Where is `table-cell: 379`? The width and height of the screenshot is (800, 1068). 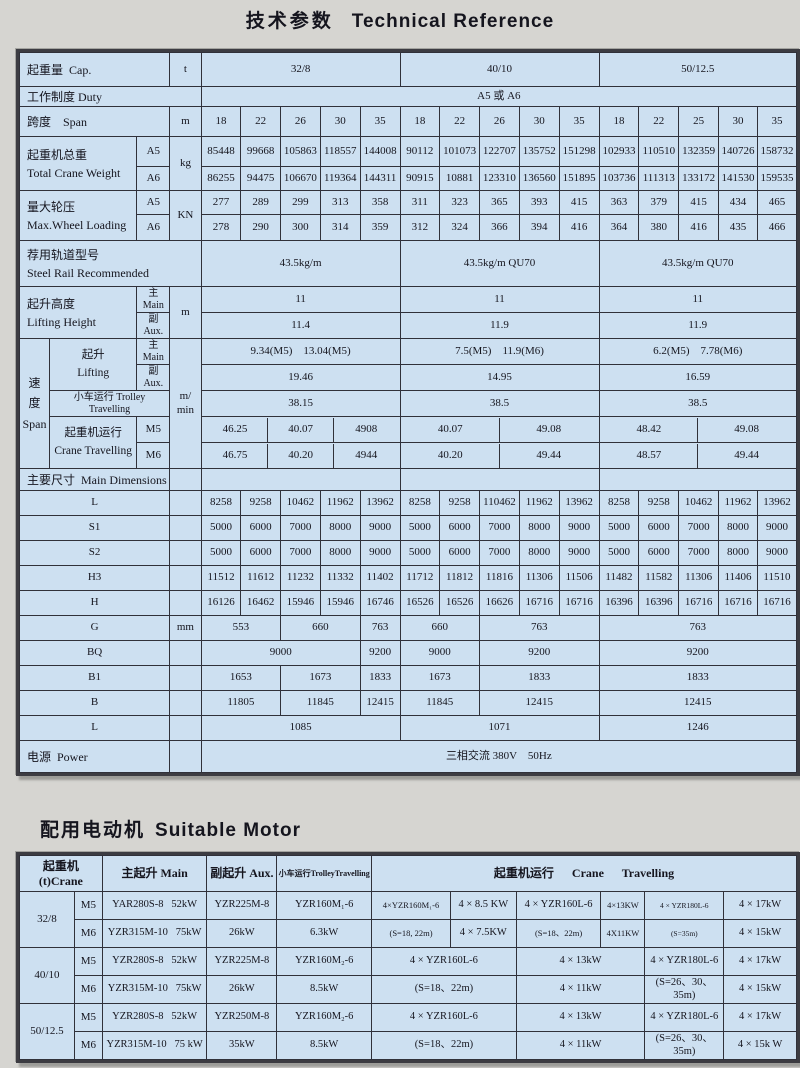 table-cell: 379 is located at coordinates (659, 202).